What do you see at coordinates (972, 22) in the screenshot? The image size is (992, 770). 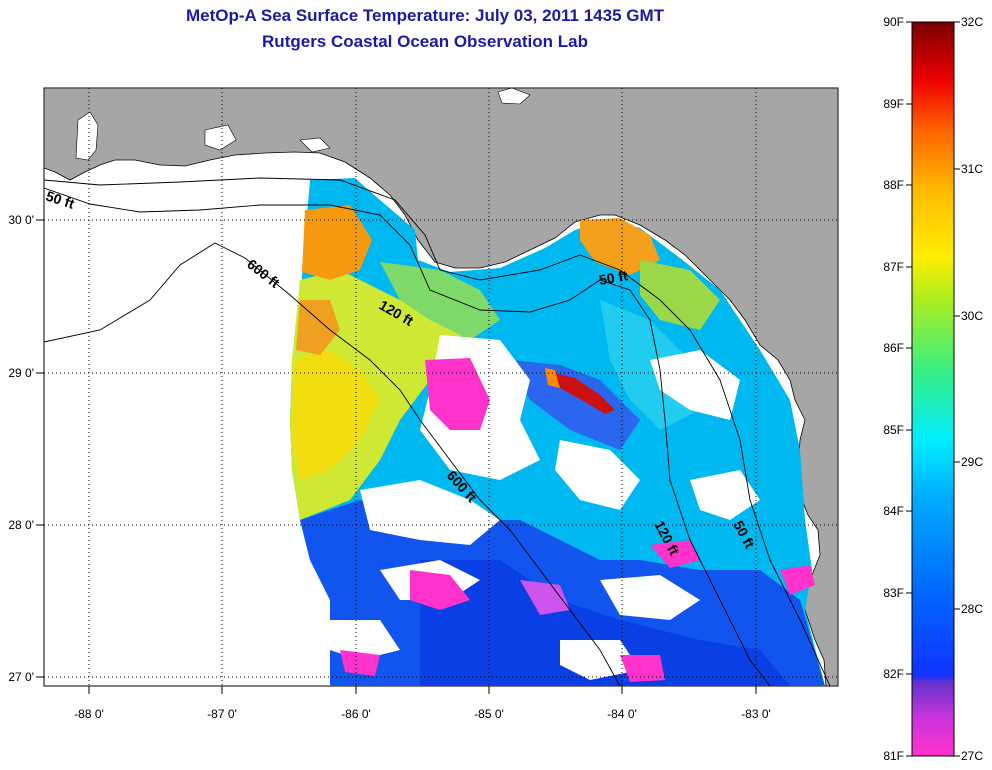 I see `colorbar-c-label: 32C` at bounding box center [972, 22].